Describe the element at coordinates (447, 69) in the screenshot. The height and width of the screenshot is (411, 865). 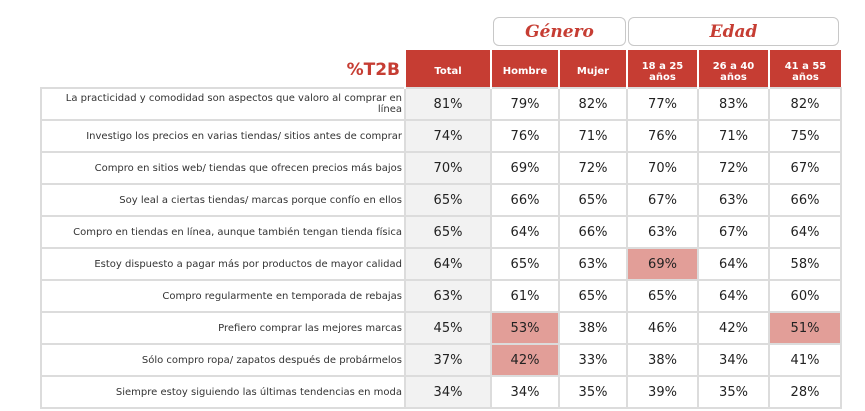
I see `column-header: Total` at that location.